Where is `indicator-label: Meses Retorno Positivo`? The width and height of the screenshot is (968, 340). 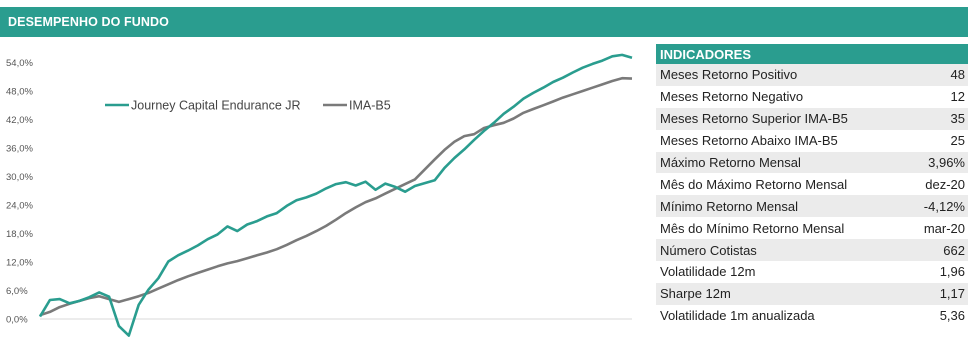
indicator-label: Meses Retorno Positivo is located at coordinates (729, 75).